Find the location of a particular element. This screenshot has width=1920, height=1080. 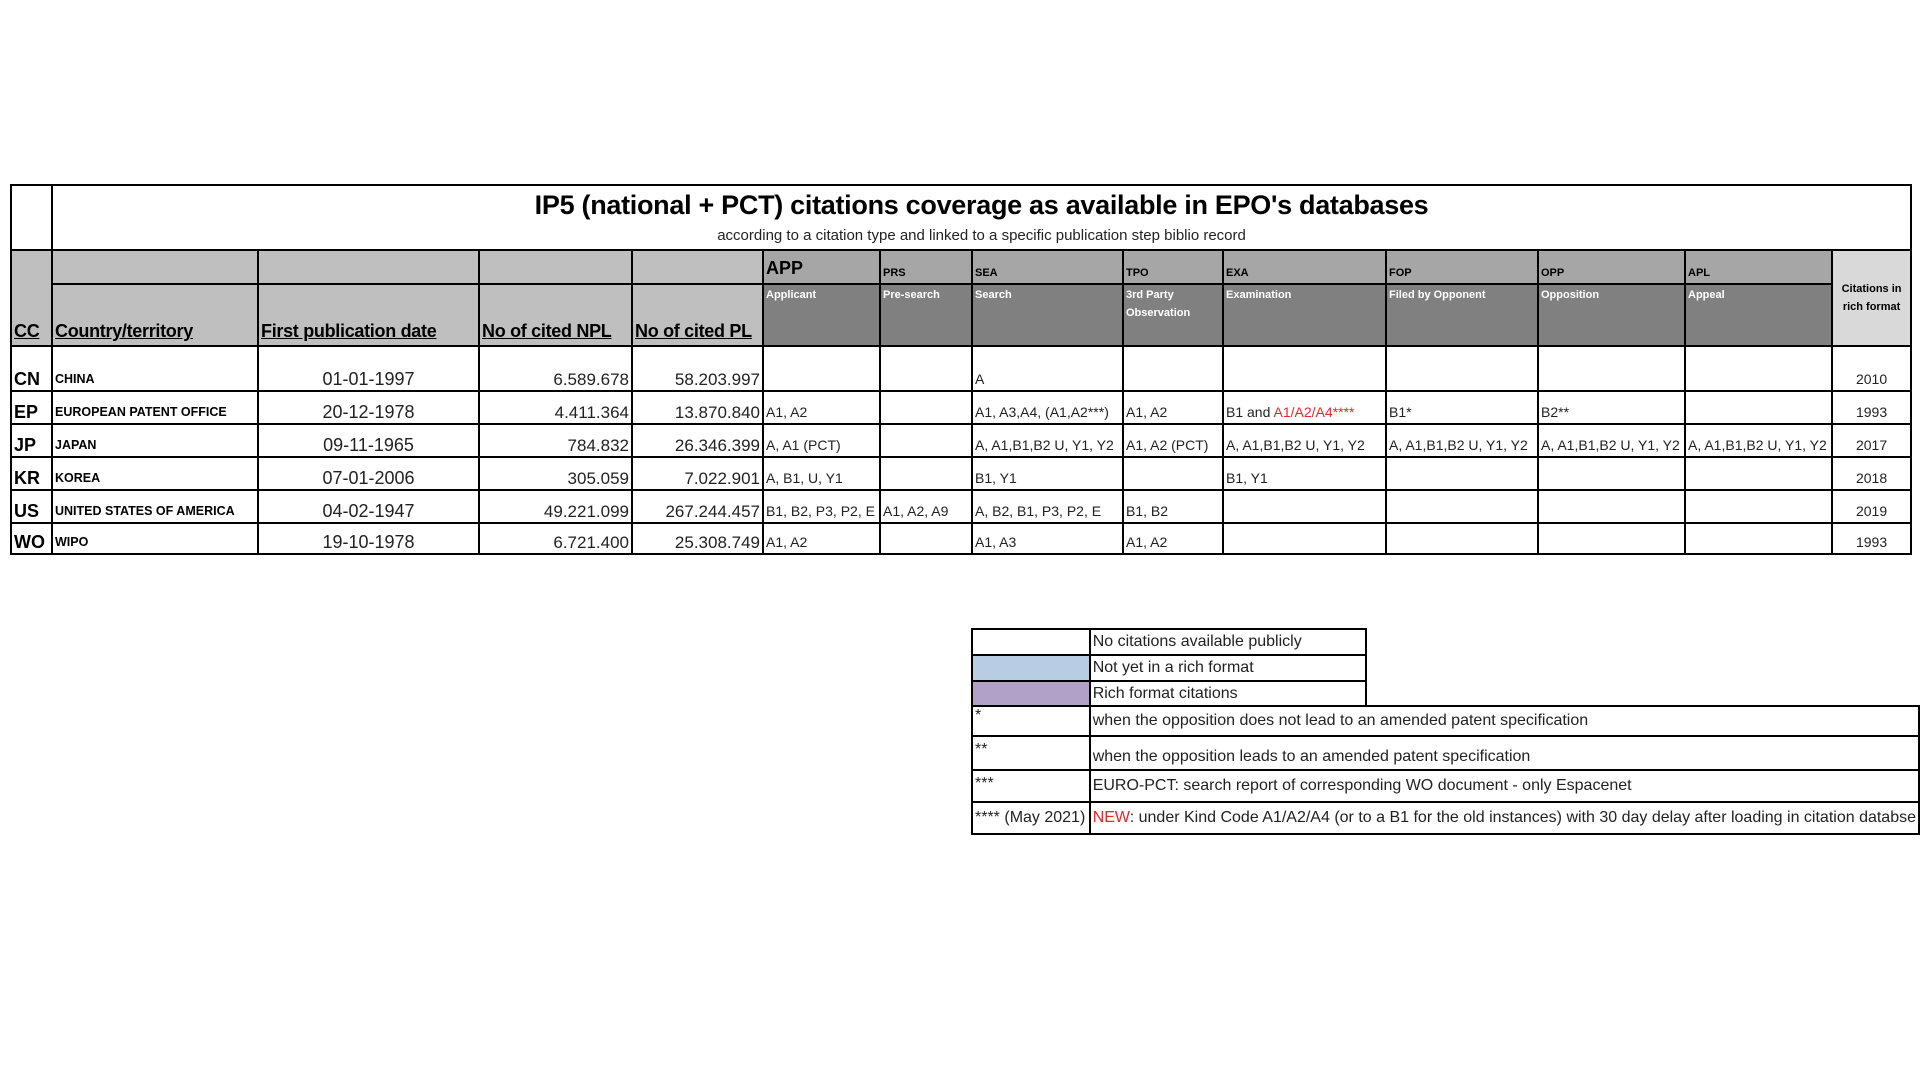

step-kind-codes: A, B1, U, Y1 is located at coordinates (804, 478).